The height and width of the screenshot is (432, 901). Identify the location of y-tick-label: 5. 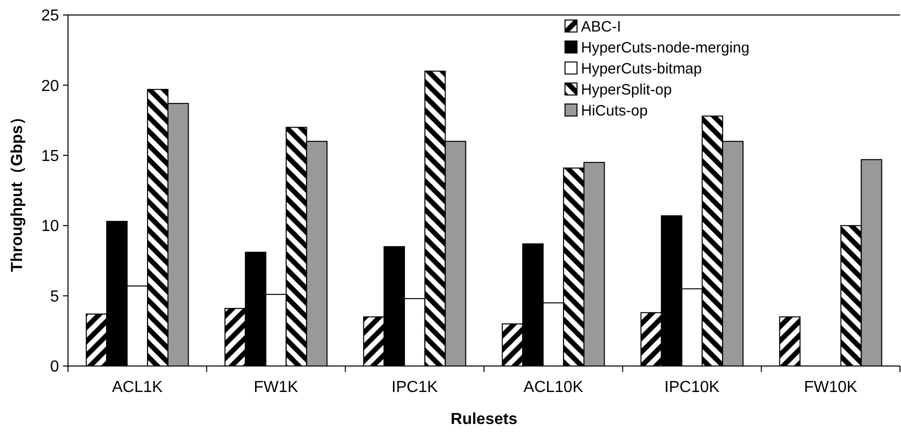
(55, 297).